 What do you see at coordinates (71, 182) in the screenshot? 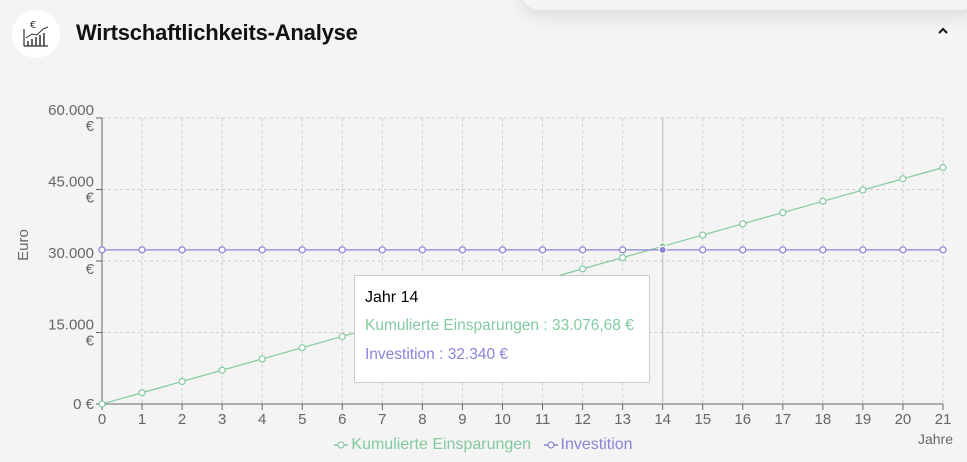
I see `y-tick-label-line: 45.000` at bounding box center [71, 182].